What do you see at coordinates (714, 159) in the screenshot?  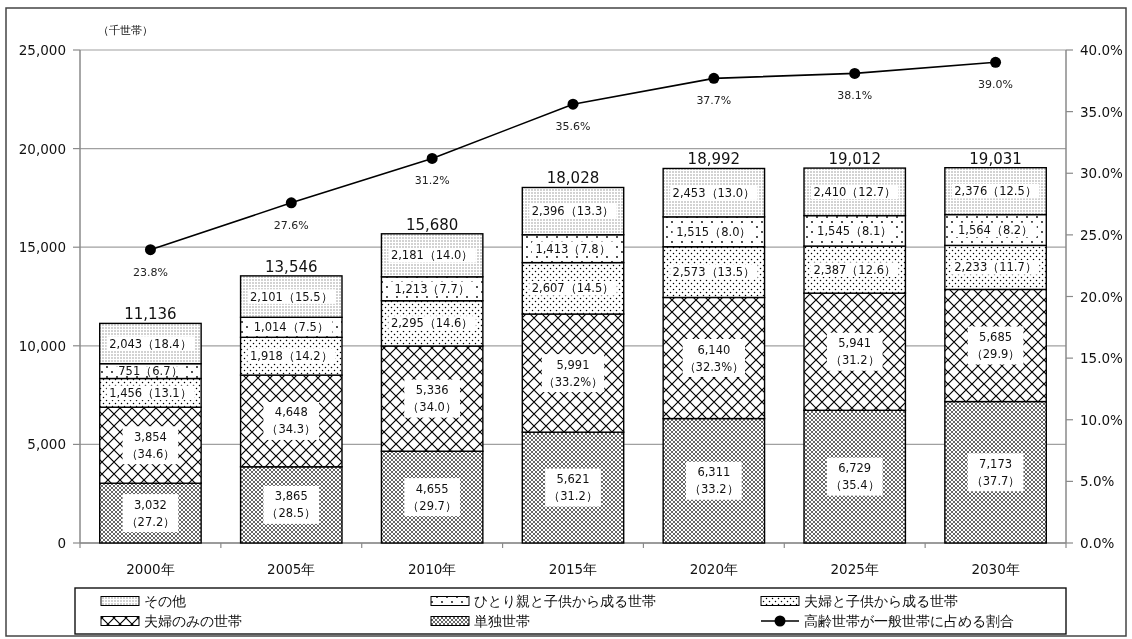 I see `total-label: 18,992` at bounding box center [714, 159].